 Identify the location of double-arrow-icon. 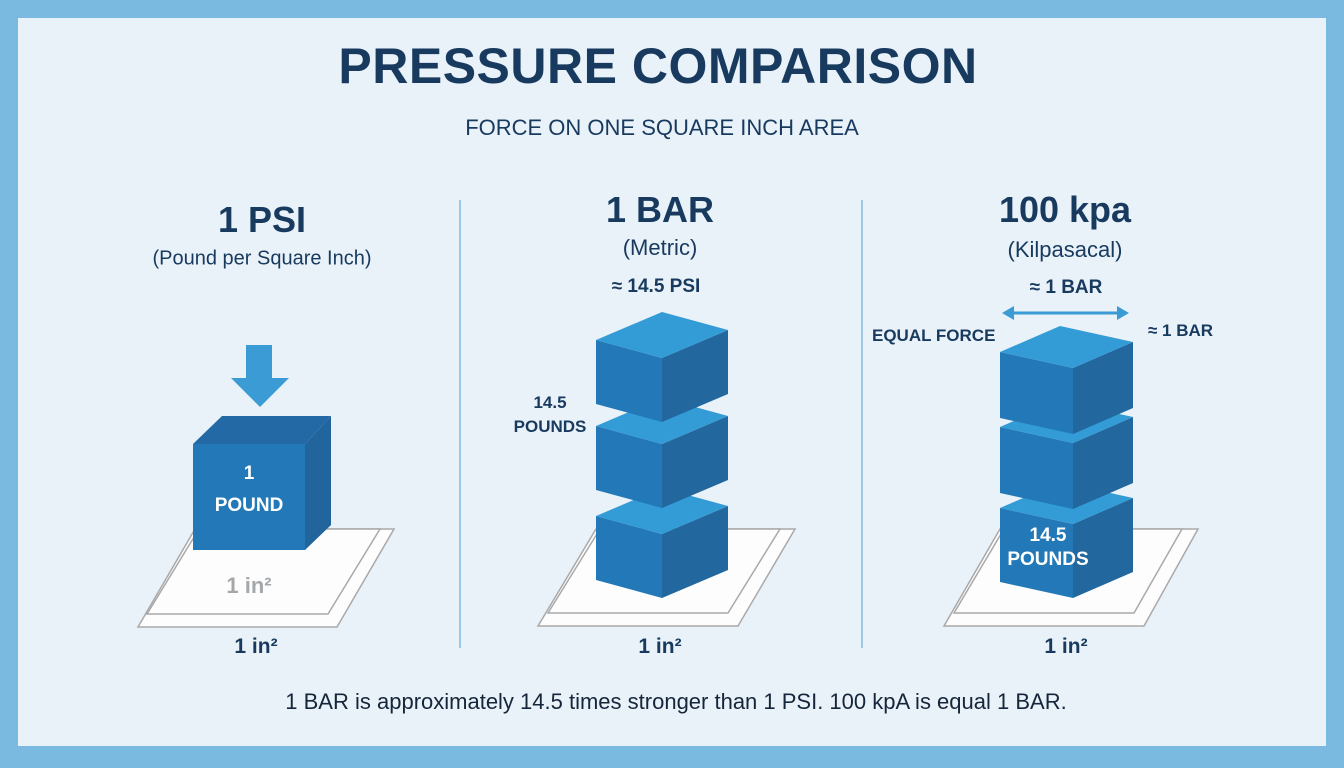
(1065, 313).